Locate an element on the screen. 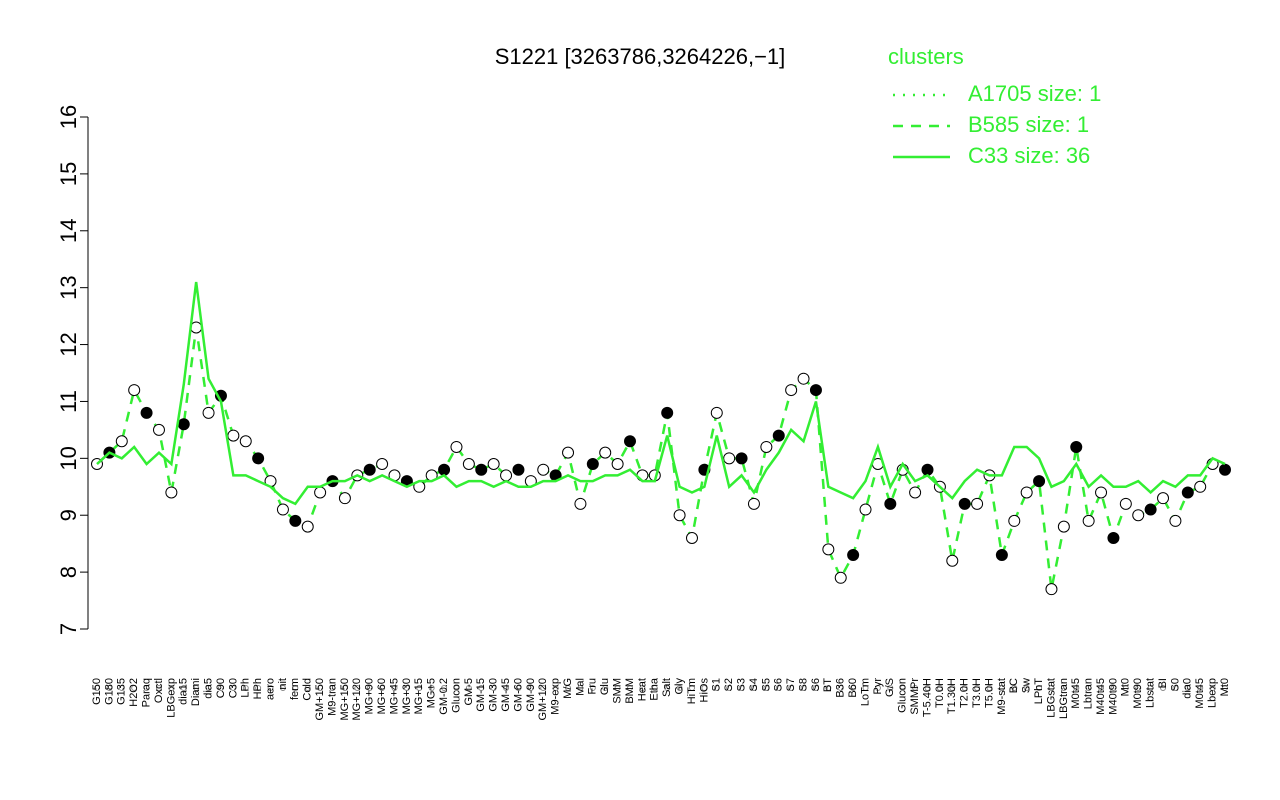  x-tick-label: LPhT is located at coordinates (1039, 691).